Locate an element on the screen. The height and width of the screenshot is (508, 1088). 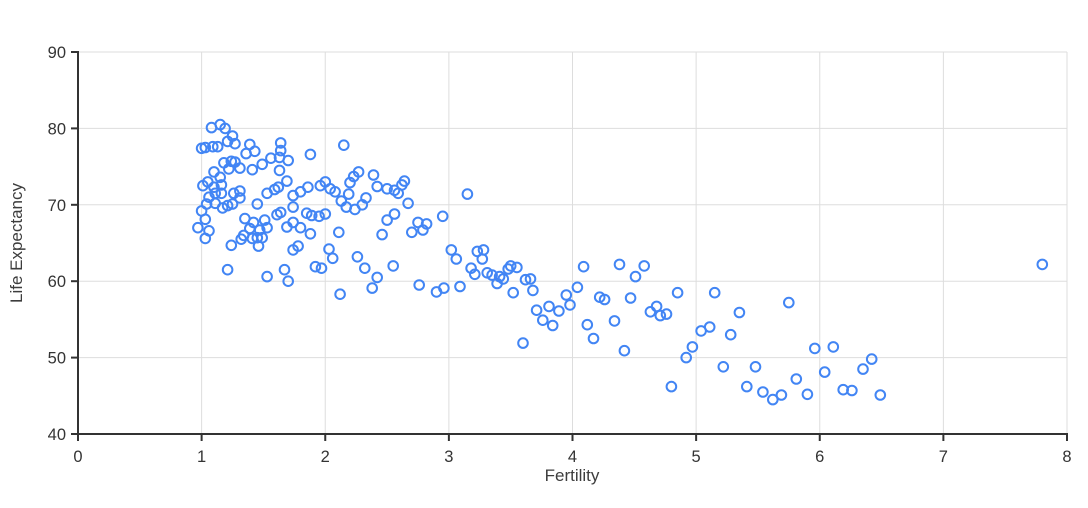
y-tick-label: 60 is located at coordinates (57, 282).